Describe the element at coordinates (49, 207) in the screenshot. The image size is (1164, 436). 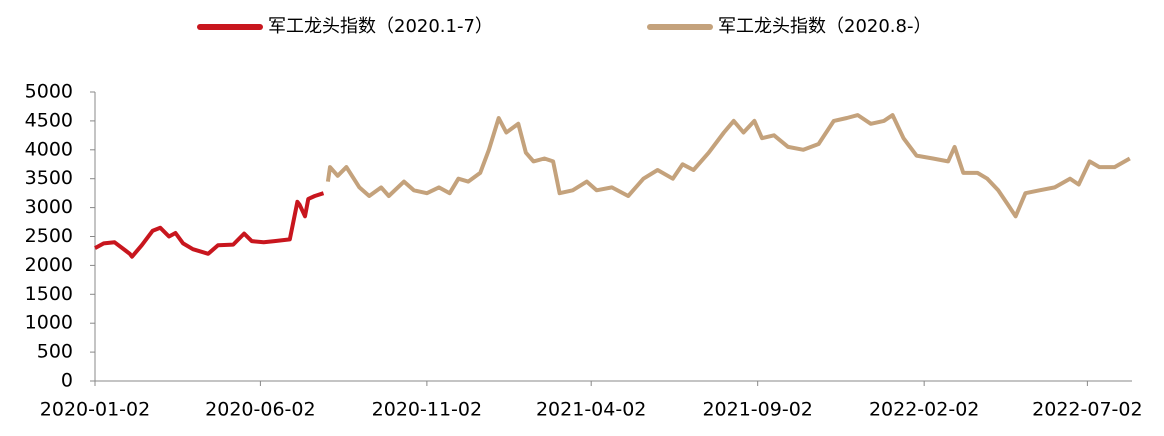
I see `y-tick-label: 3000` at that location.